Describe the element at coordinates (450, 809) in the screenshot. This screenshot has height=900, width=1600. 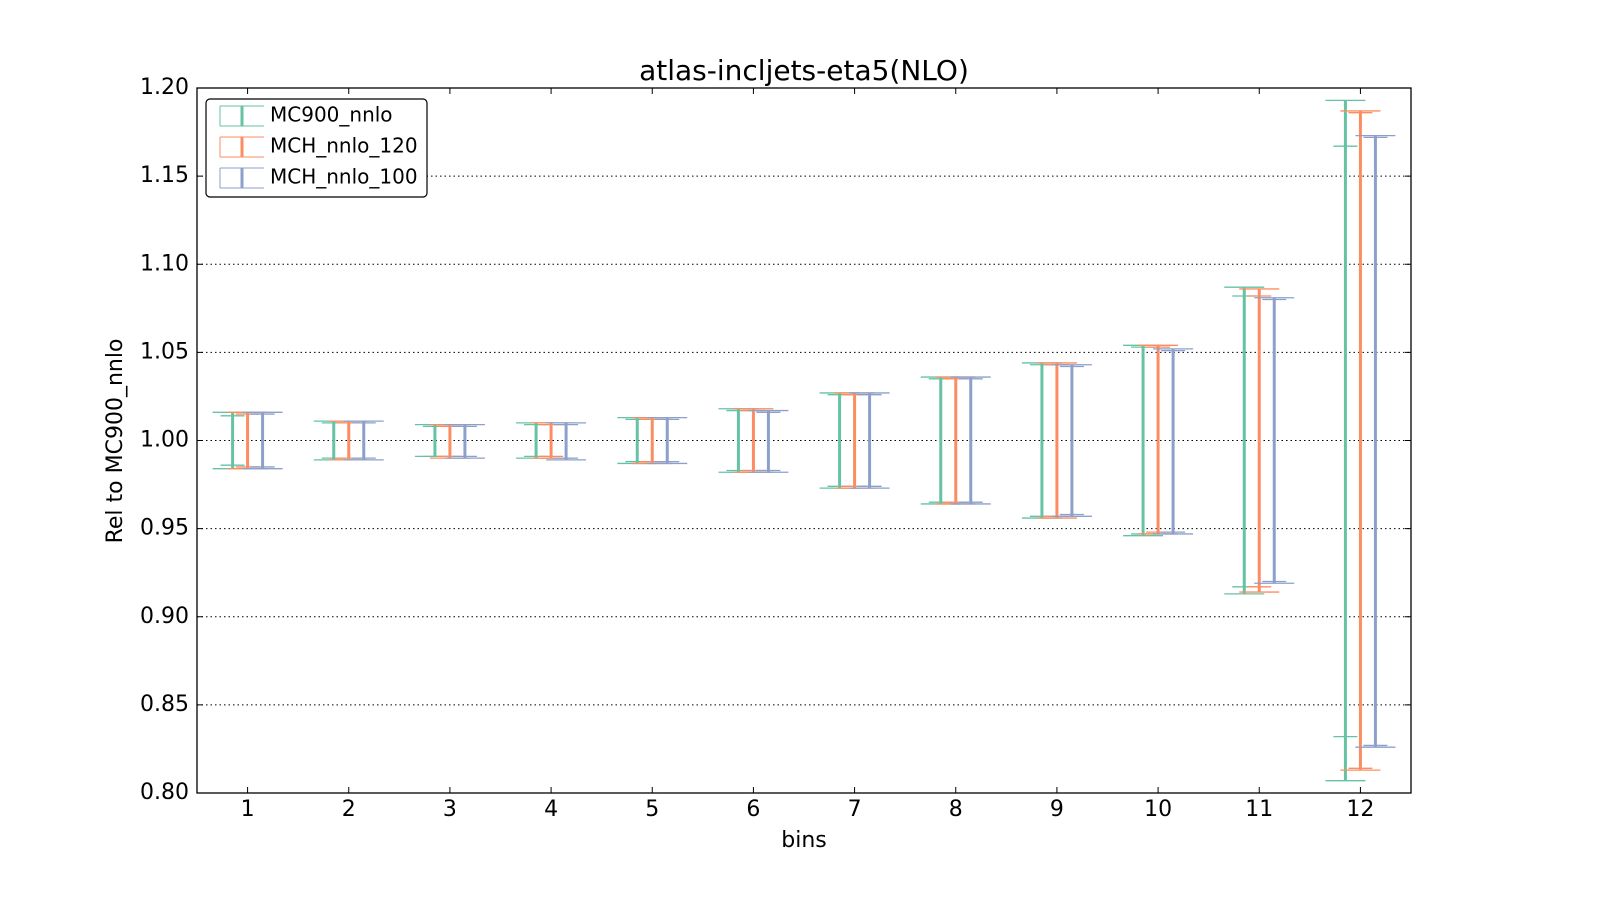
I see `x-tick-label: 3` at that location.